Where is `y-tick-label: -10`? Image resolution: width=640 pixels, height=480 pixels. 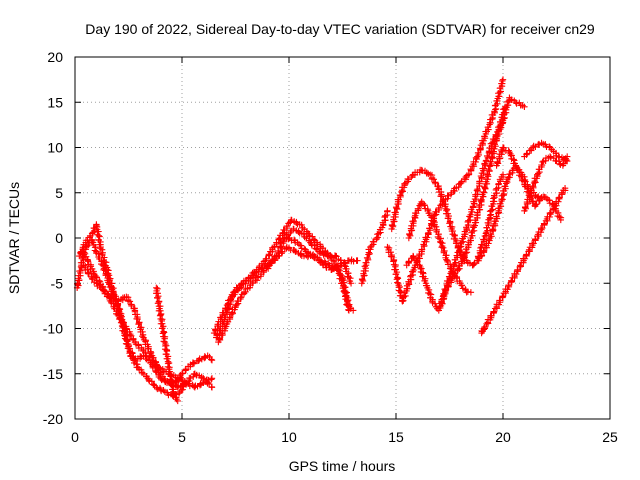
y-tick-label: -10 is located at coordinates (53, 329).